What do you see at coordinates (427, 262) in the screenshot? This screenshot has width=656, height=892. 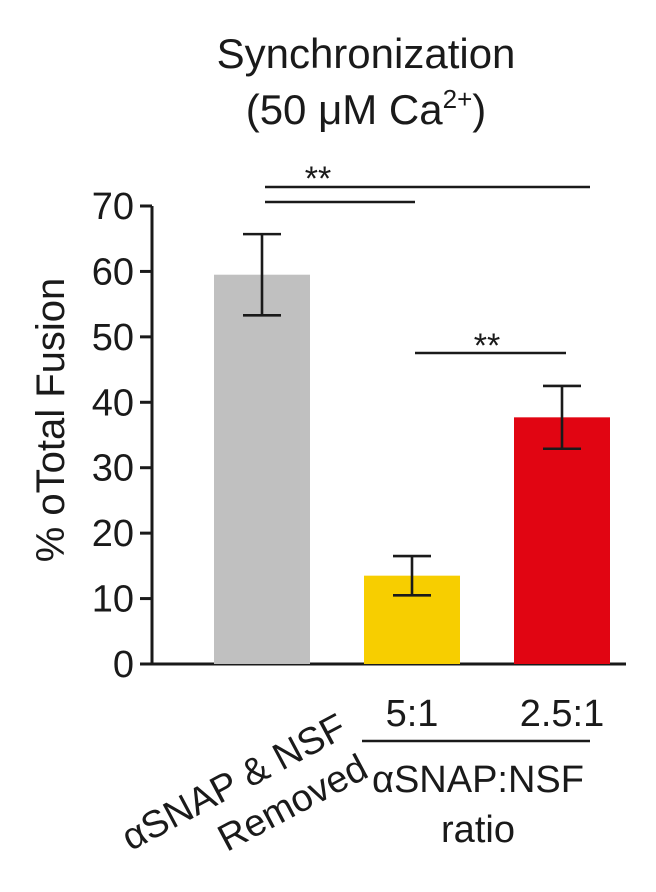 I see `significance-brackets: ** **` at bounding box center [427, 262].